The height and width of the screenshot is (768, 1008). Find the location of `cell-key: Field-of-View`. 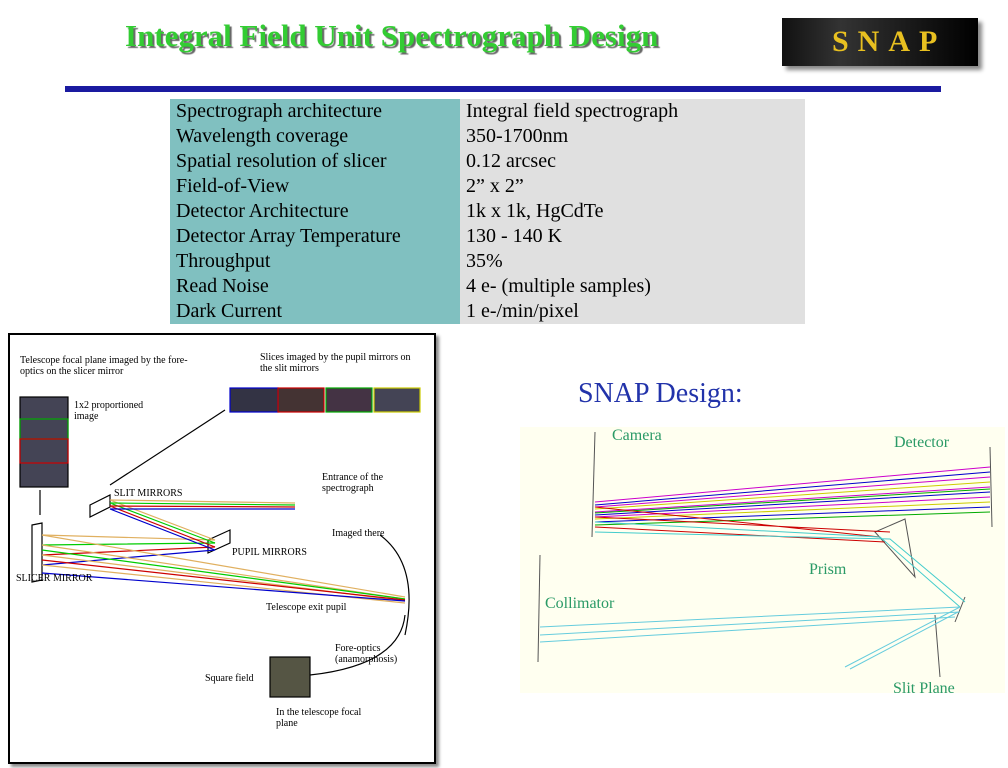

cell-key: Field-of-View is located at coordinates (315, 186).